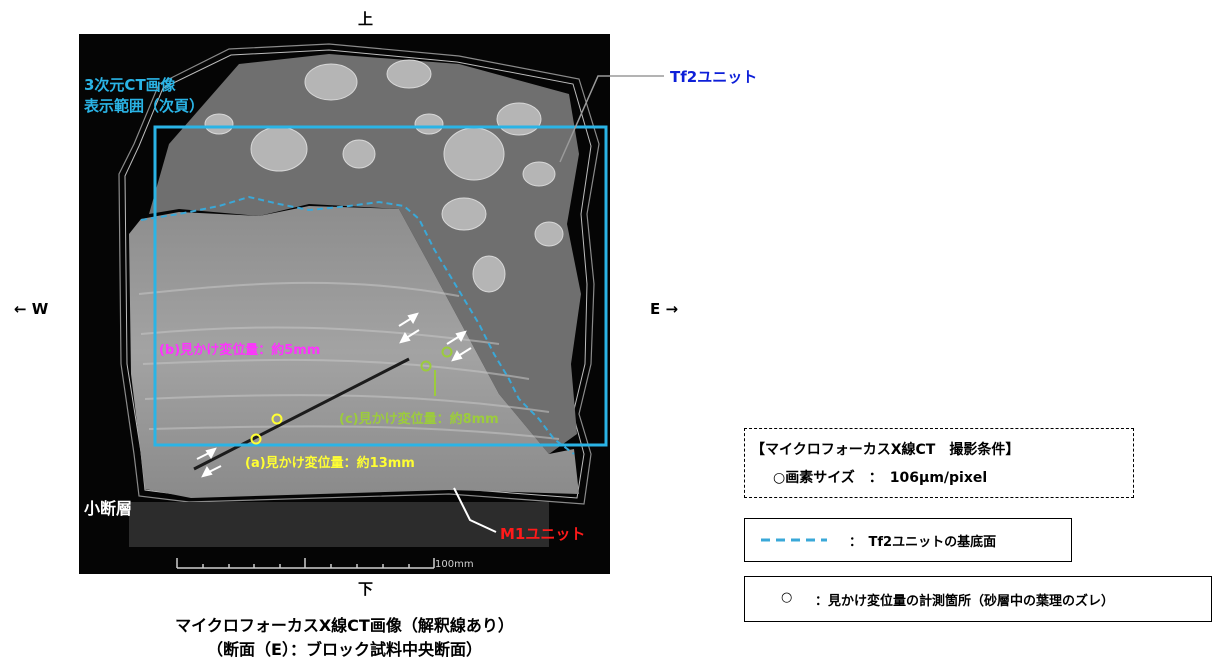 This screenshot has height=662, width=1218. Describe the element at coordinates (344, 625) in the screenshot. I see `caption-line-1: マイクロフォーカスX線CT画像（解釈線あり）` at that location.